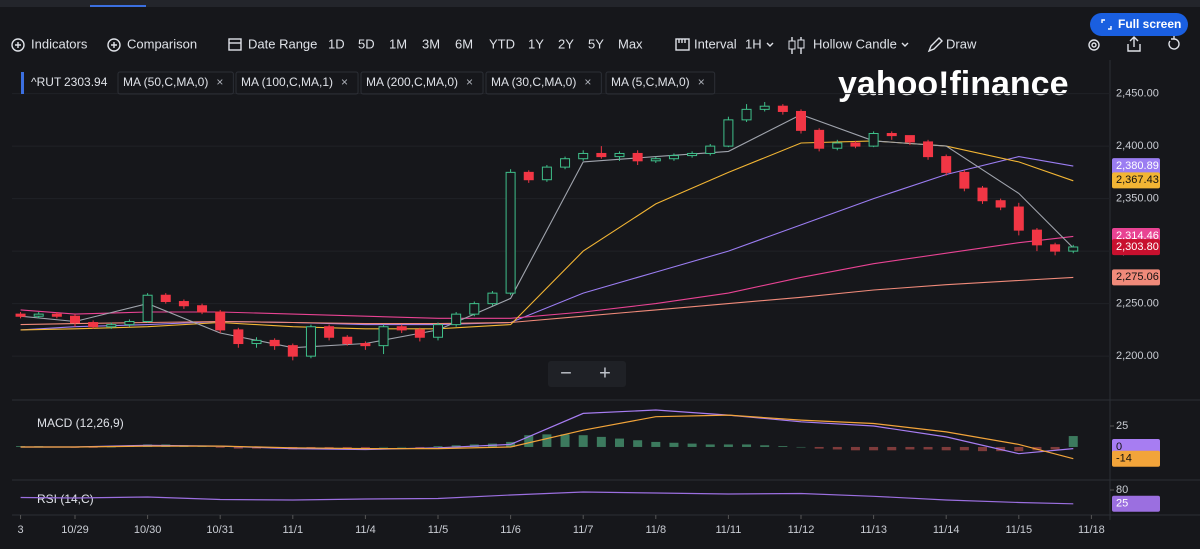  I want to click on interval-button: Interval 1H, so click(724, 43).